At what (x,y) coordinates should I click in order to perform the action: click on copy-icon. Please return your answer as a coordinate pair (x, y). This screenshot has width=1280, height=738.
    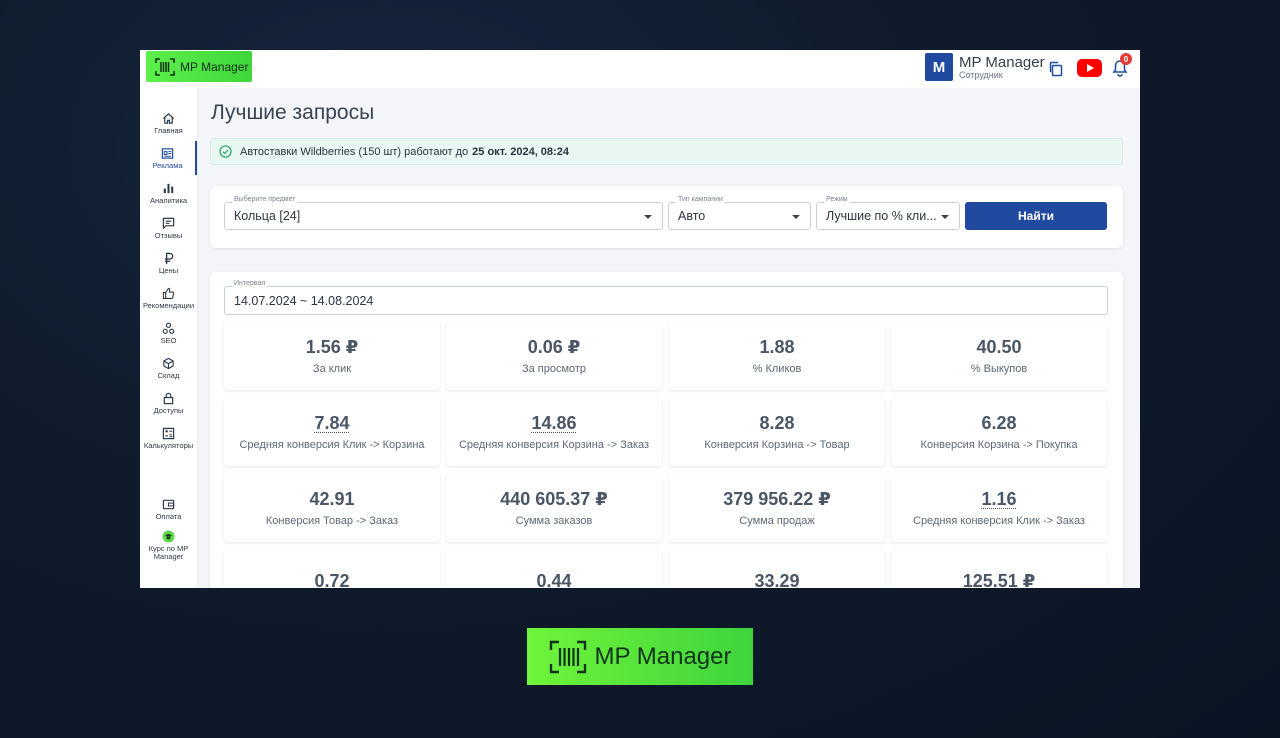
    Looking at the image, I should click on (1056, 69).